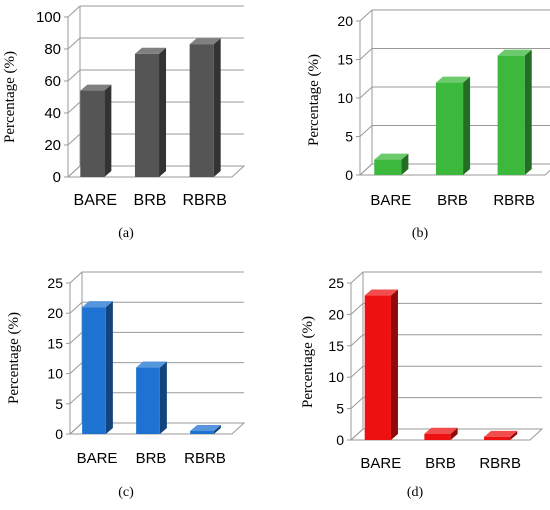 This screenshot has width=550, height=510. Describe the element at coordinates (415, 492) in the screenshot. I see `panel-caption: (d)` at that location.